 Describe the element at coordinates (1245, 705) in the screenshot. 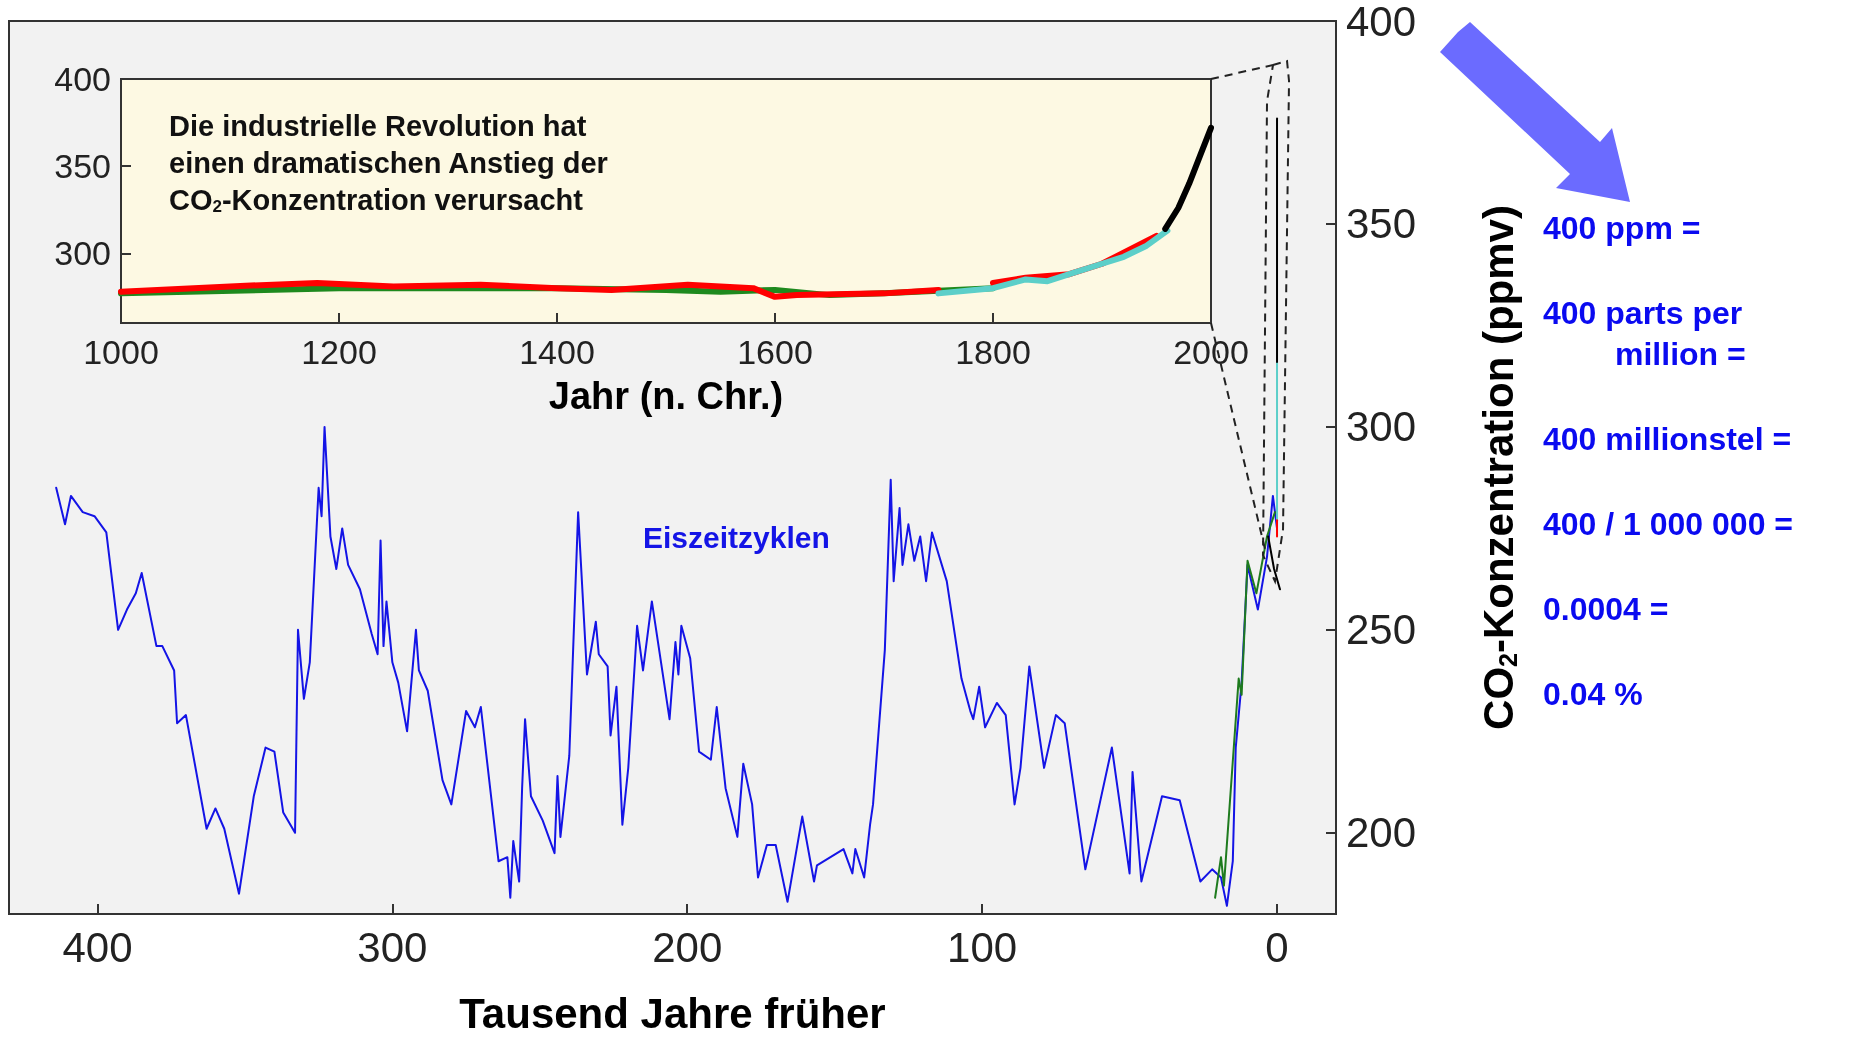

I see `line-series` at that location.